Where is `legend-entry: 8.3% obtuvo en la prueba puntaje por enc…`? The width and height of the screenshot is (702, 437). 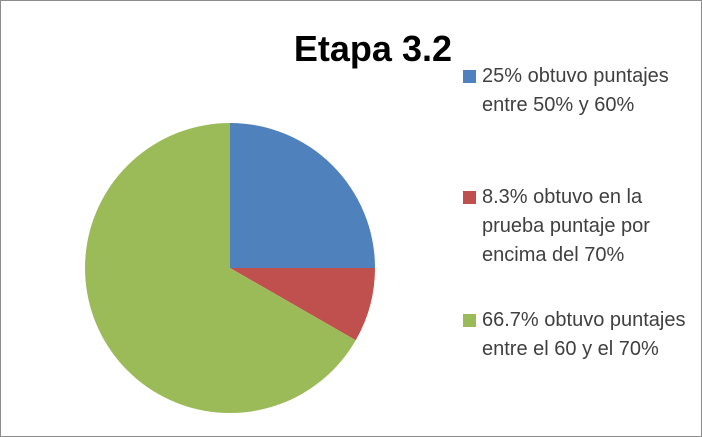 legend-entry: 8.3% obtuvo en la prueba puntaje por enc… is located at coordinates (581, 226).